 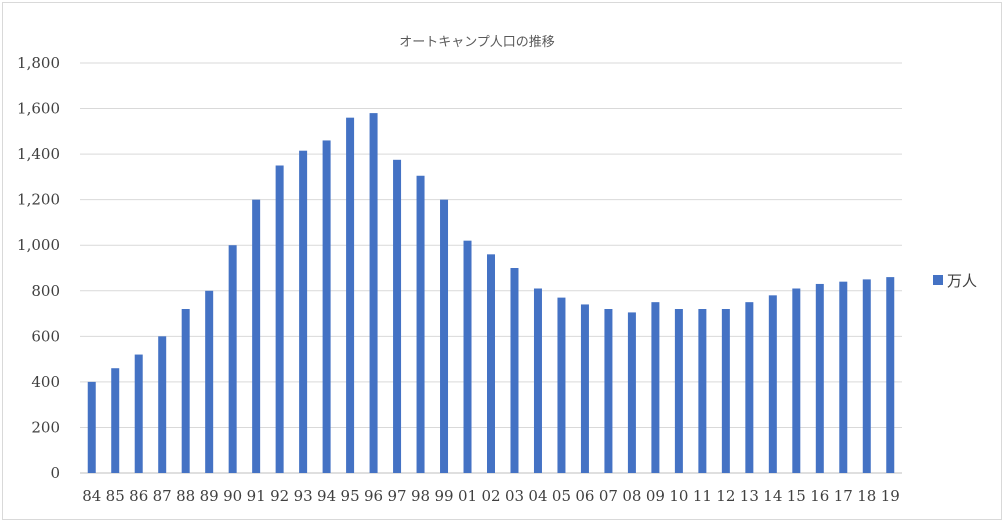 What do you see at coordinates (397, 496) in the screenshot?
I see `x-tick-label: 97` at bounding box center [397, 496].